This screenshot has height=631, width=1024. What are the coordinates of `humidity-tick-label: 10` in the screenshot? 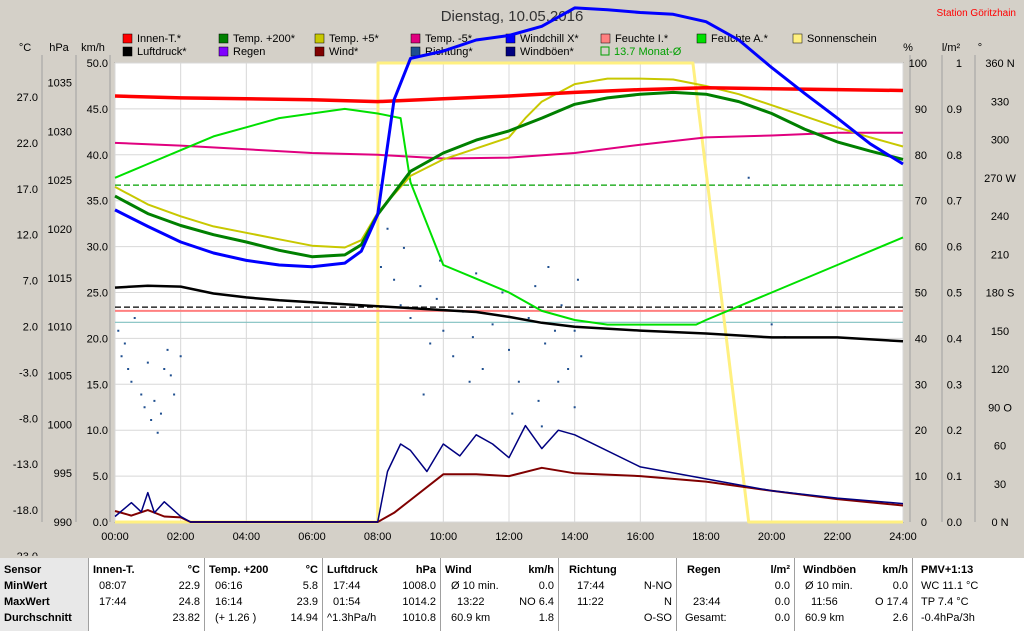 It's located at (921, 477).